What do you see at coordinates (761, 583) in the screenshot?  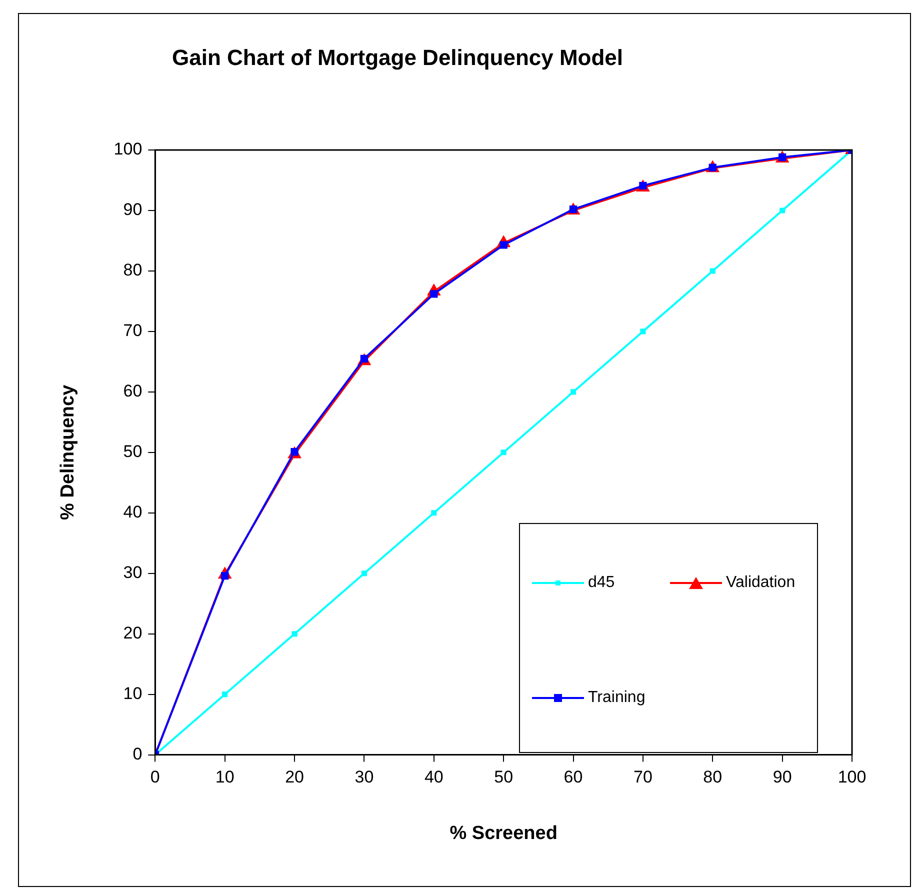 I see `legend-label: Validation` at bounding box center [761, 583].